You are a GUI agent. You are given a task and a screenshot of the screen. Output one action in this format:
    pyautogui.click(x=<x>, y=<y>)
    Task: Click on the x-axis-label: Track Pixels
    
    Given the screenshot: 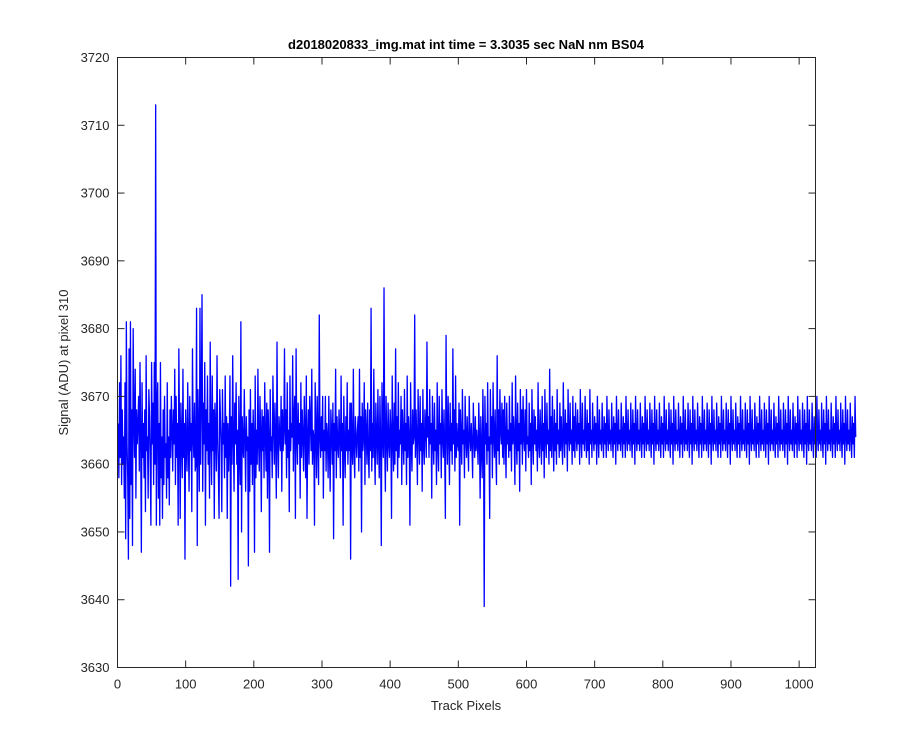 What is the action you would take?
    pyautogui.click(x=466, y=705)
    